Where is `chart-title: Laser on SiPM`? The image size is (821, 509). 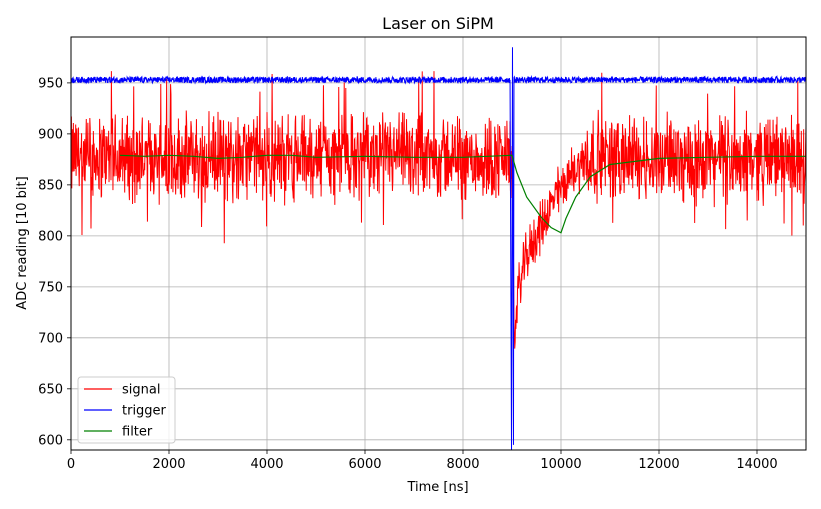 chart-title: Laser on SiPM is located at coordinates (438, 23).